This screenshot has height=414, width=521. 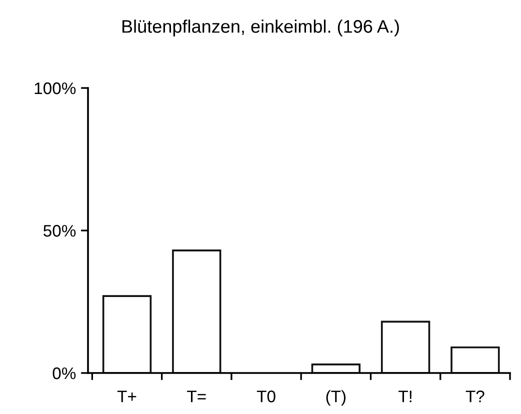 What do you see at coordinates (196, 396) in the screenshot?
I see `x-tick-label: T=` at bounding box center [196, 396].